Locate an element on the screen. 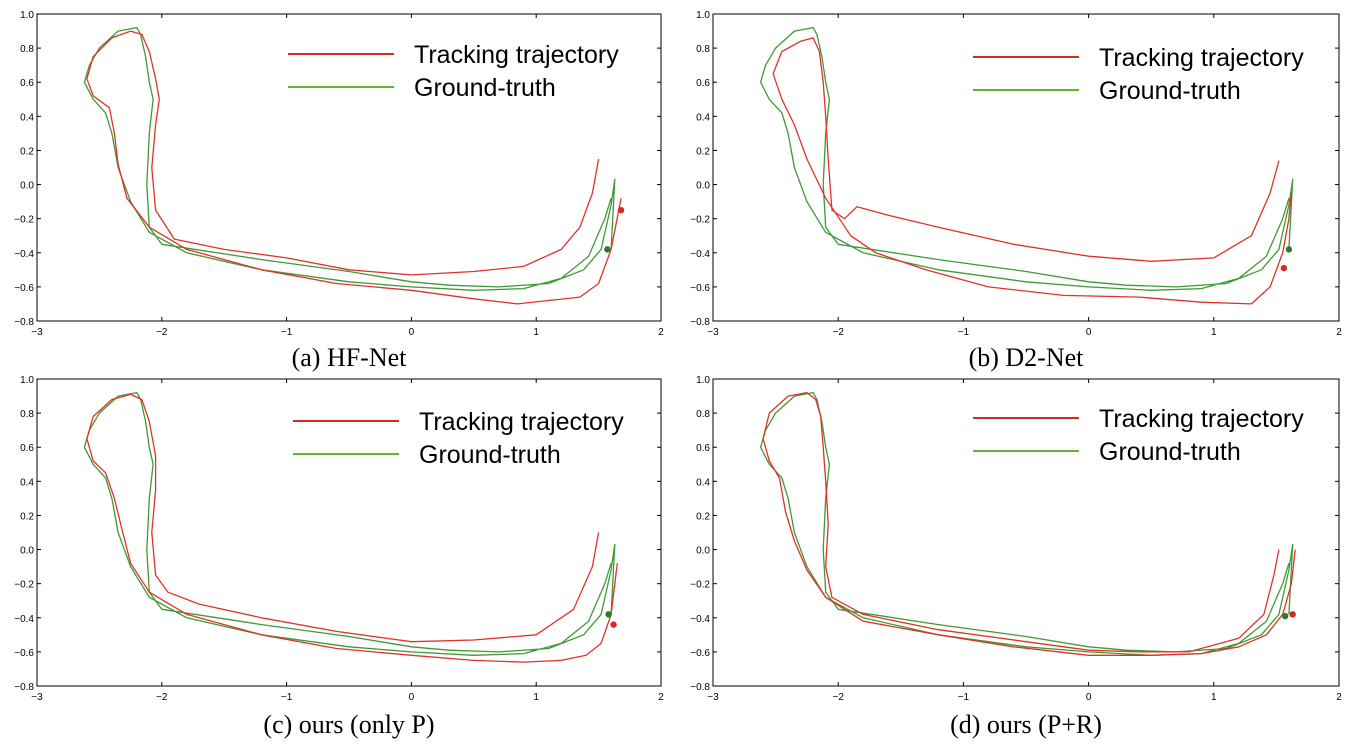 The height and width of the screenshot is (746, 1362). panel-caption: (a) HF-Net is located at coordinates (350, 357).